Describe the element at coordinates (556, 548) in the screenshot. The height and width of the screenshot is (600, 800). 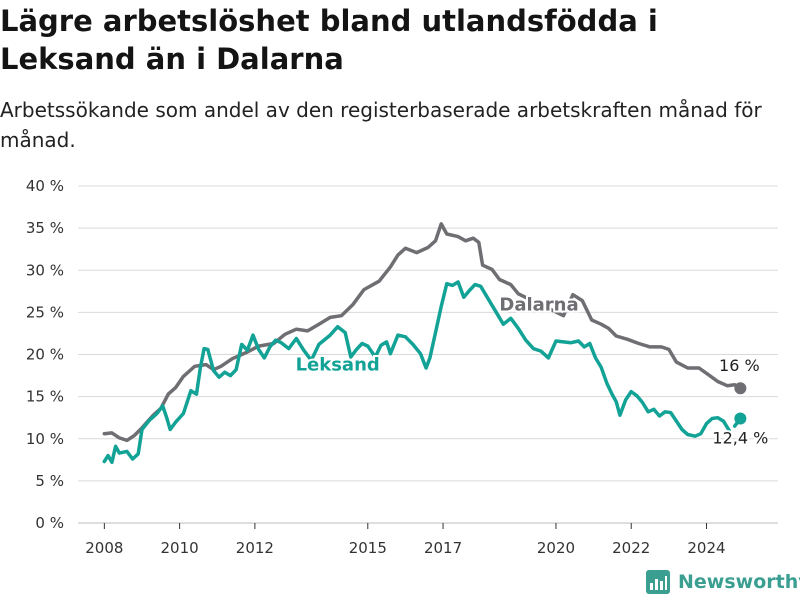
I see `x-tick-label: 2020` at that location.